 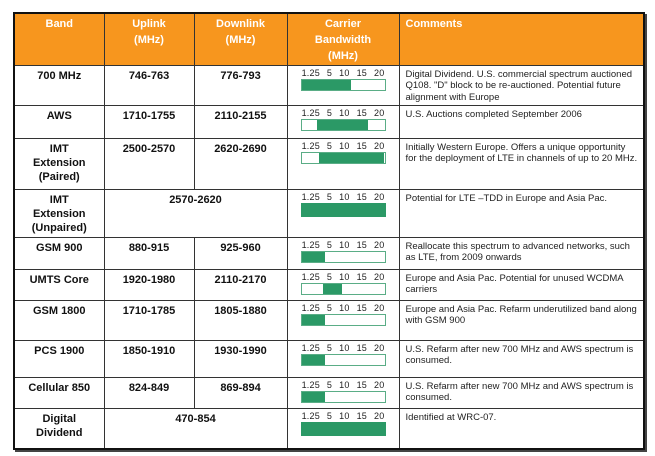 What do you see at coordinates (149, 163) in the screenshot?
I see `uplink-cell: 2500-2570` at bounding box center [149, 163].